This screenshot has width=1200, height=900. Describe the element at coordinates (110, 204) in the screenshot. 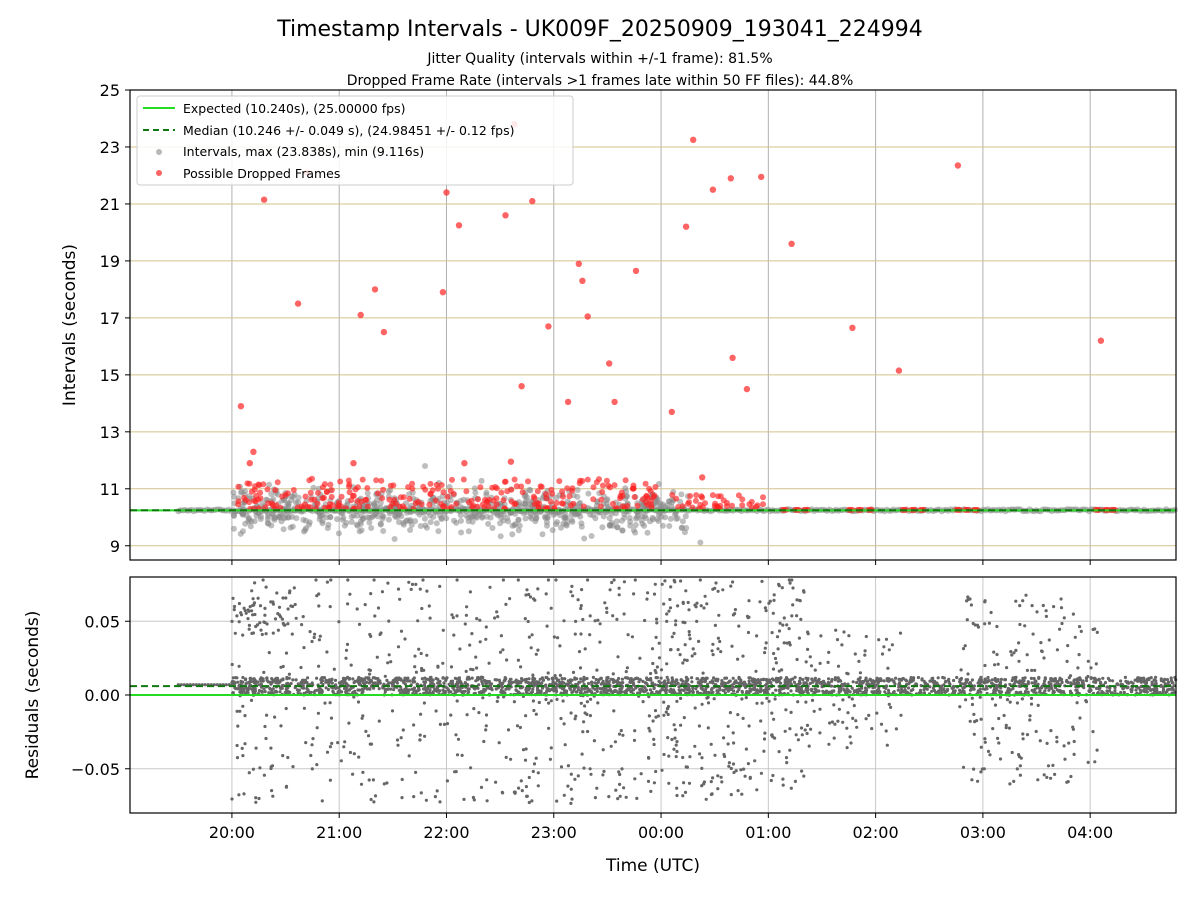

I see `top-y-tick-label: 21` at that location.